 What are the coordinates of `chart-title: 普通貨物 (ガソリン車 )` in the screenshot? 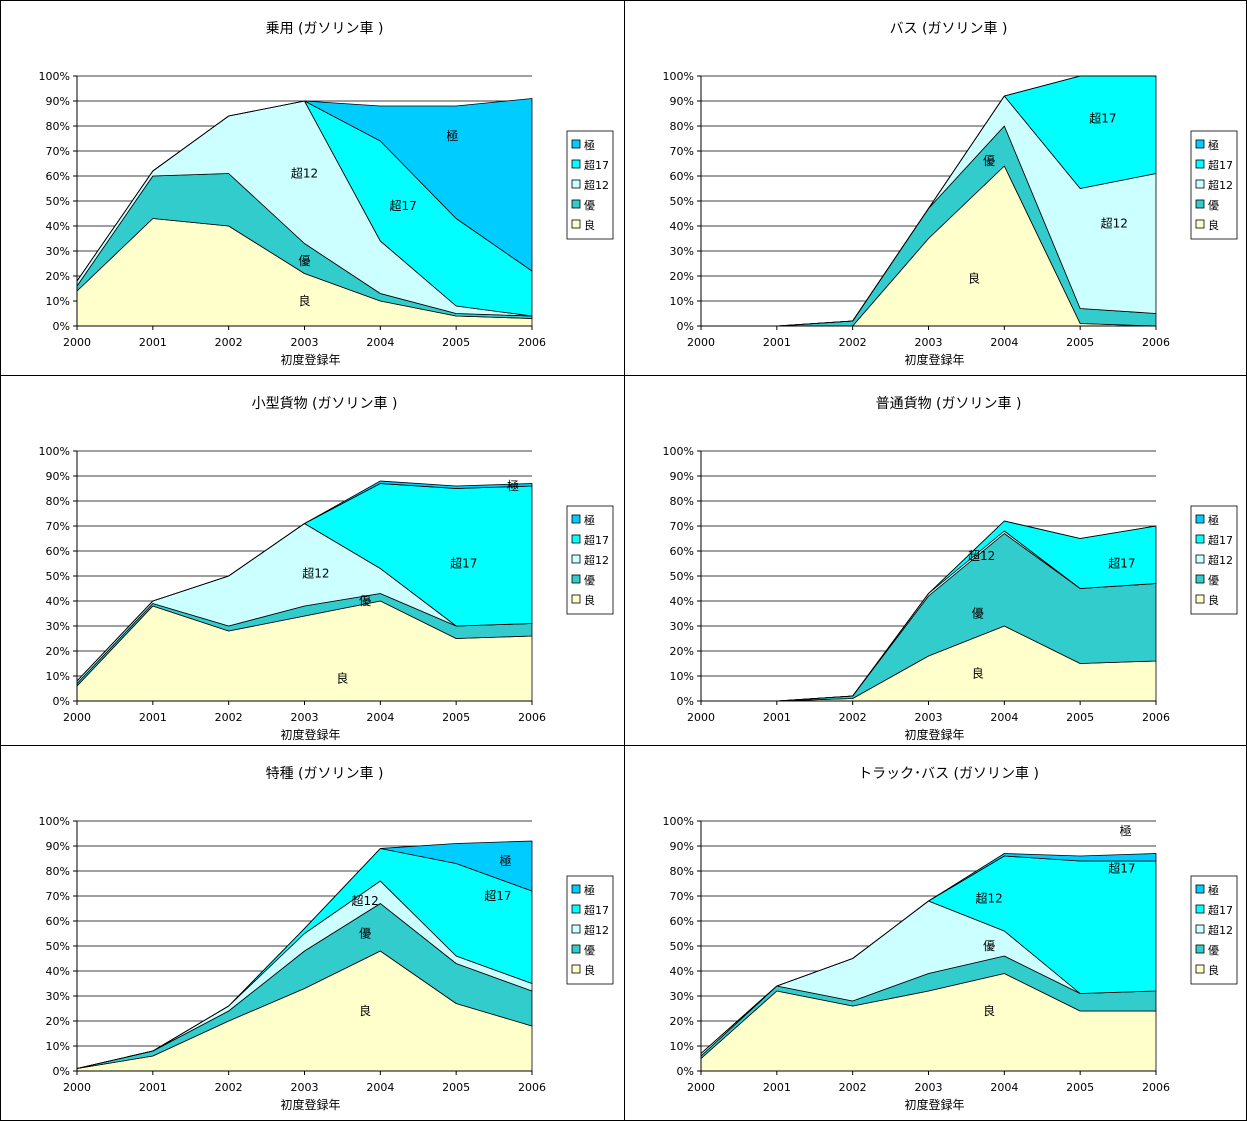 It's located at (949, 403).